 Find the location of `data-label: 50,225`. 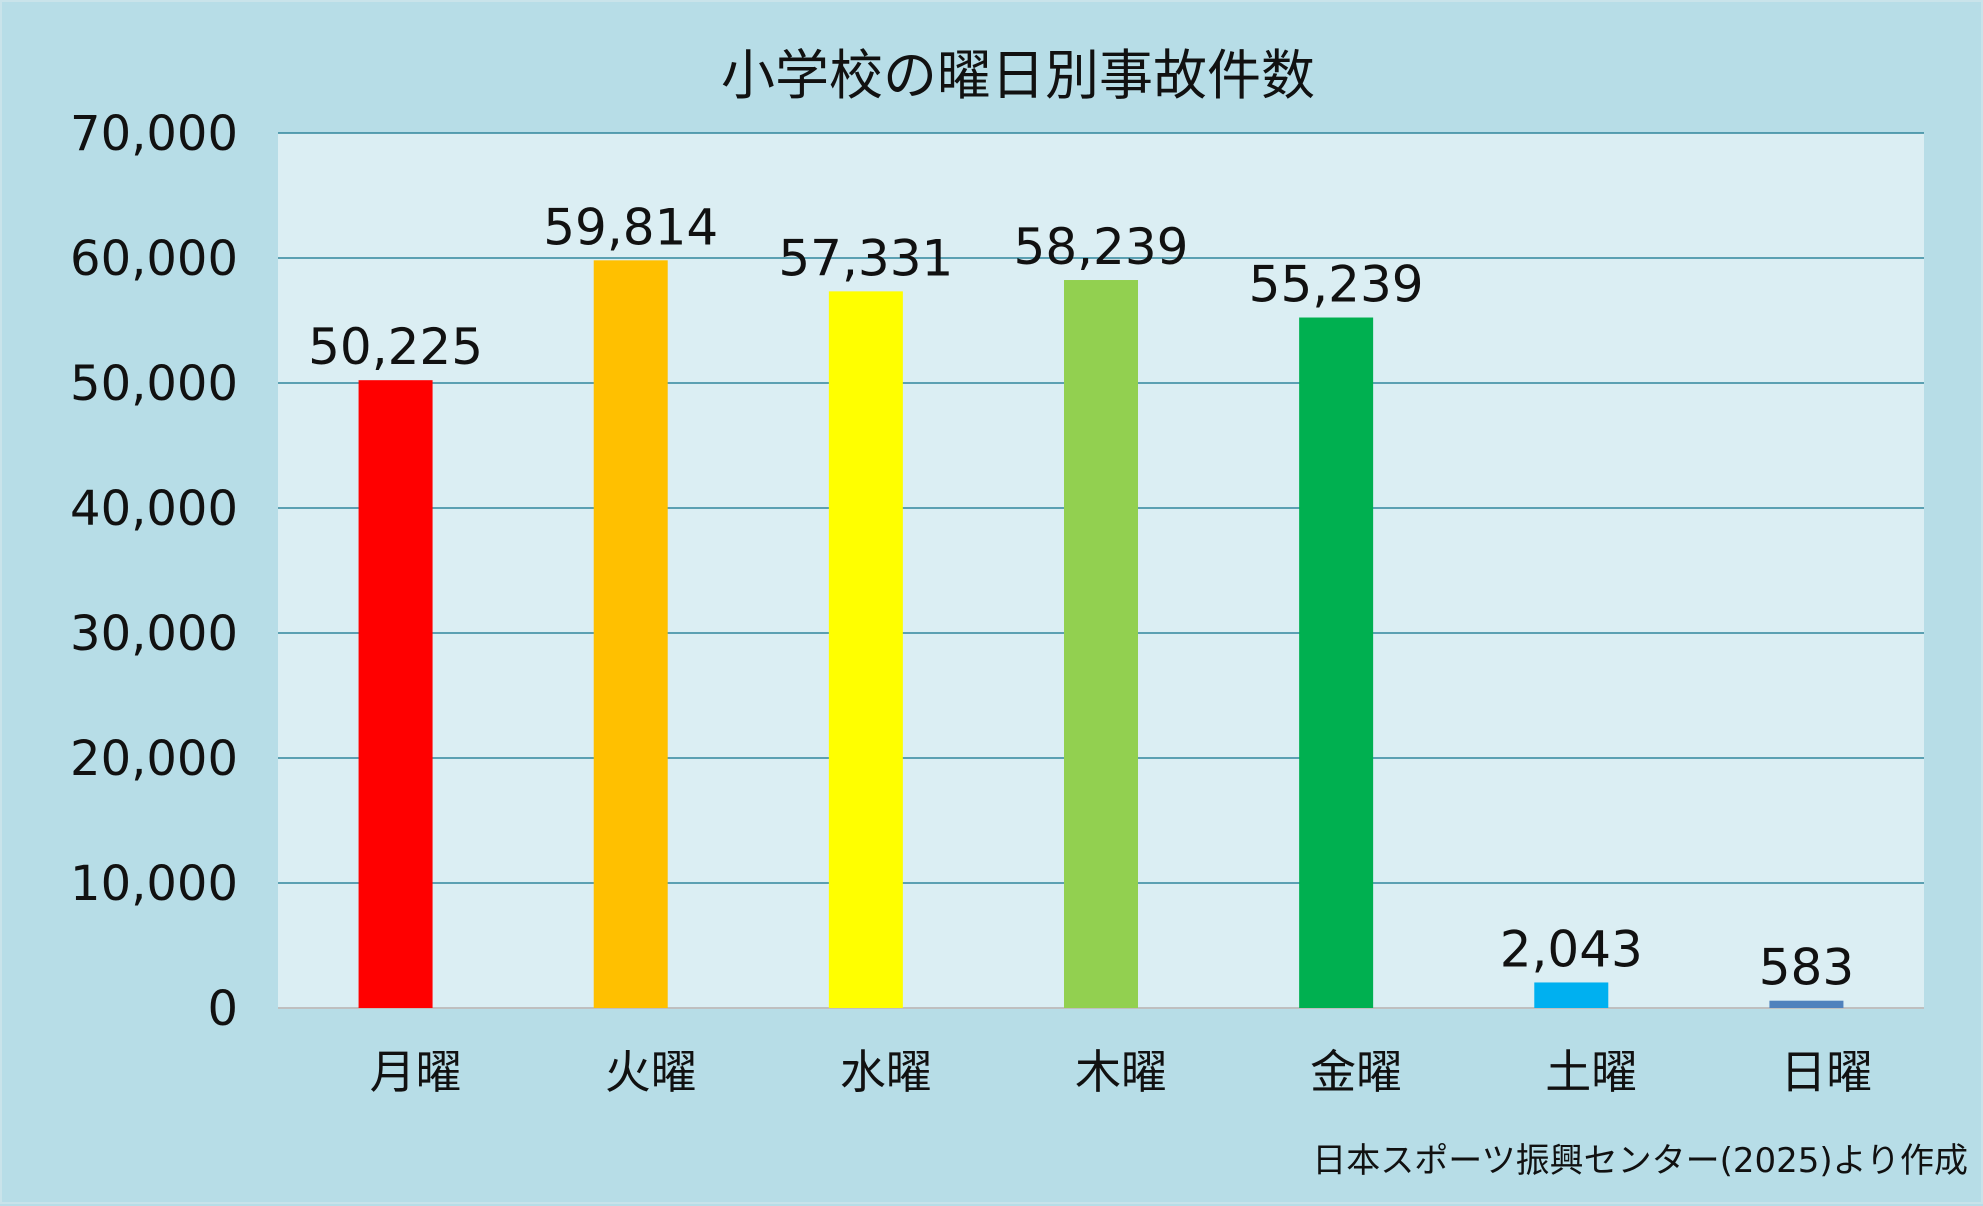

data-label: 50,225 is located at coordinates (395, 347).